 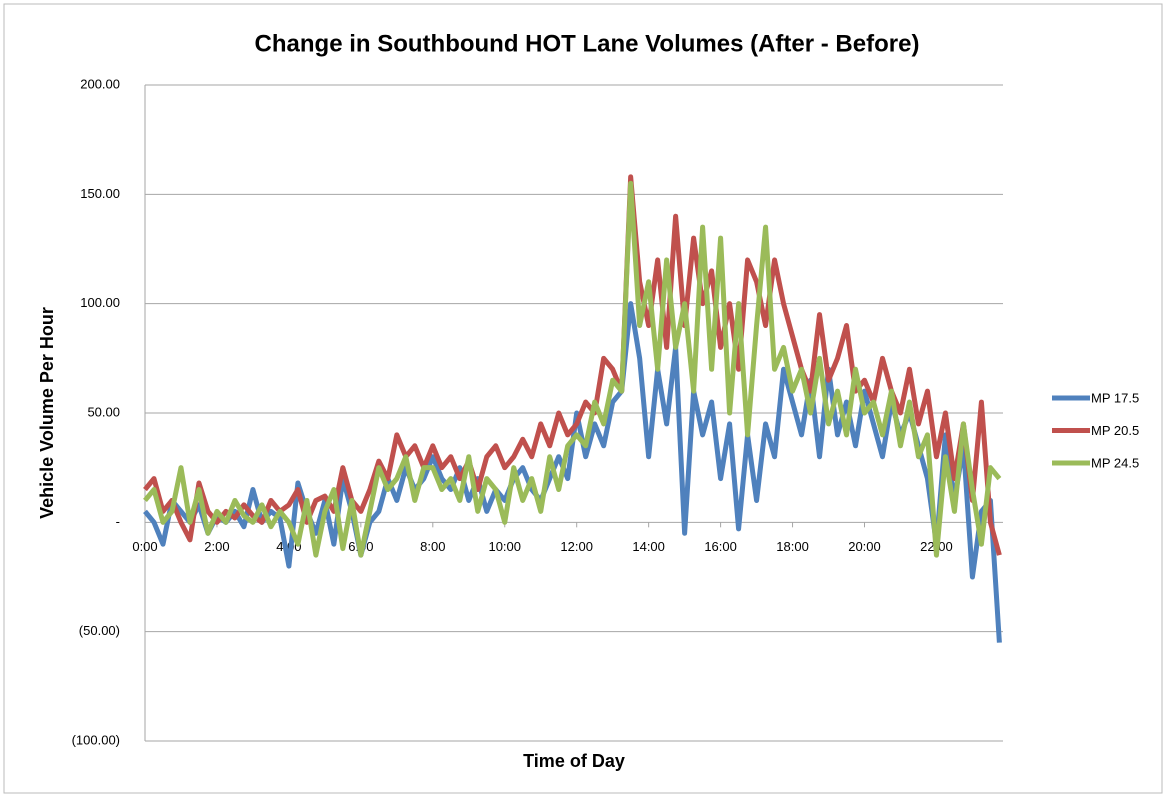 What do you see at coordinates (1115, 430) in the screenshot?
I see `legend-label: MP 20.5` at bounding box center [1115, 430].